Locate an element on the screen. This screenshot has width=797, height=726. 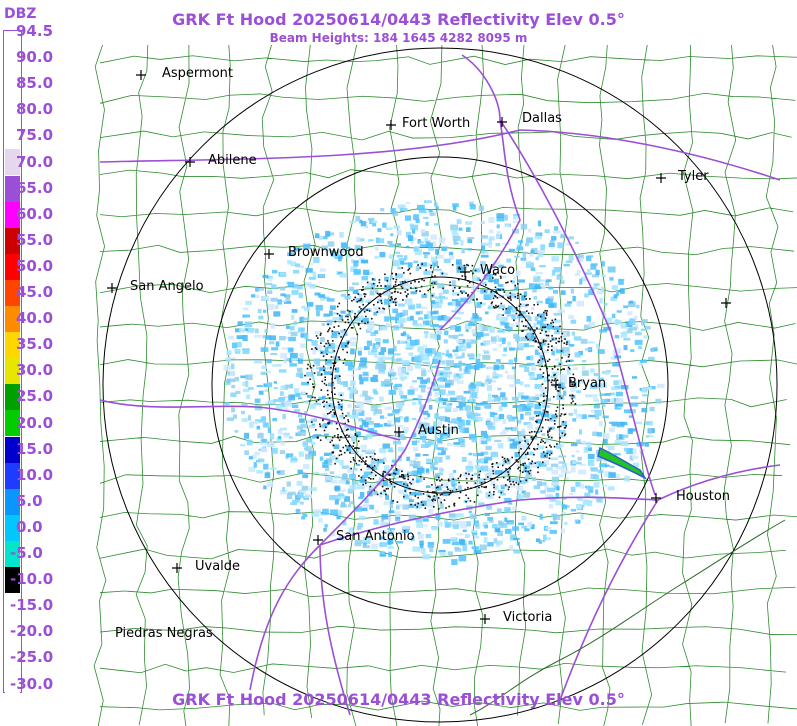
coastline is located at coordinates (627, 617).